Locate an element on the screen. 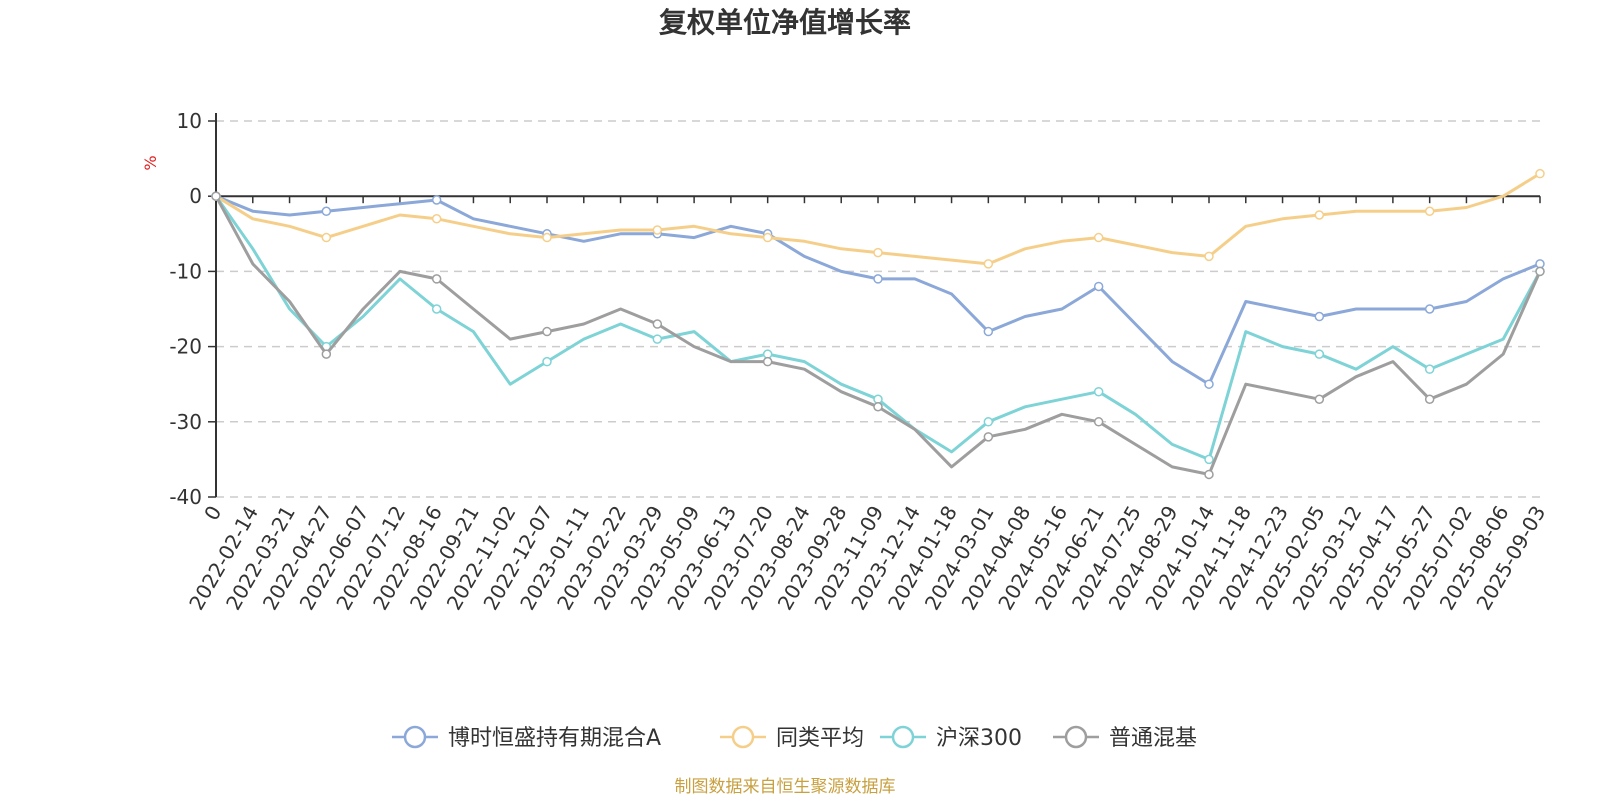 The height and width of the screenshot is (800, 1600). legend-label: 博时恒盛持有期混合A is located at coordinates (554, 738).